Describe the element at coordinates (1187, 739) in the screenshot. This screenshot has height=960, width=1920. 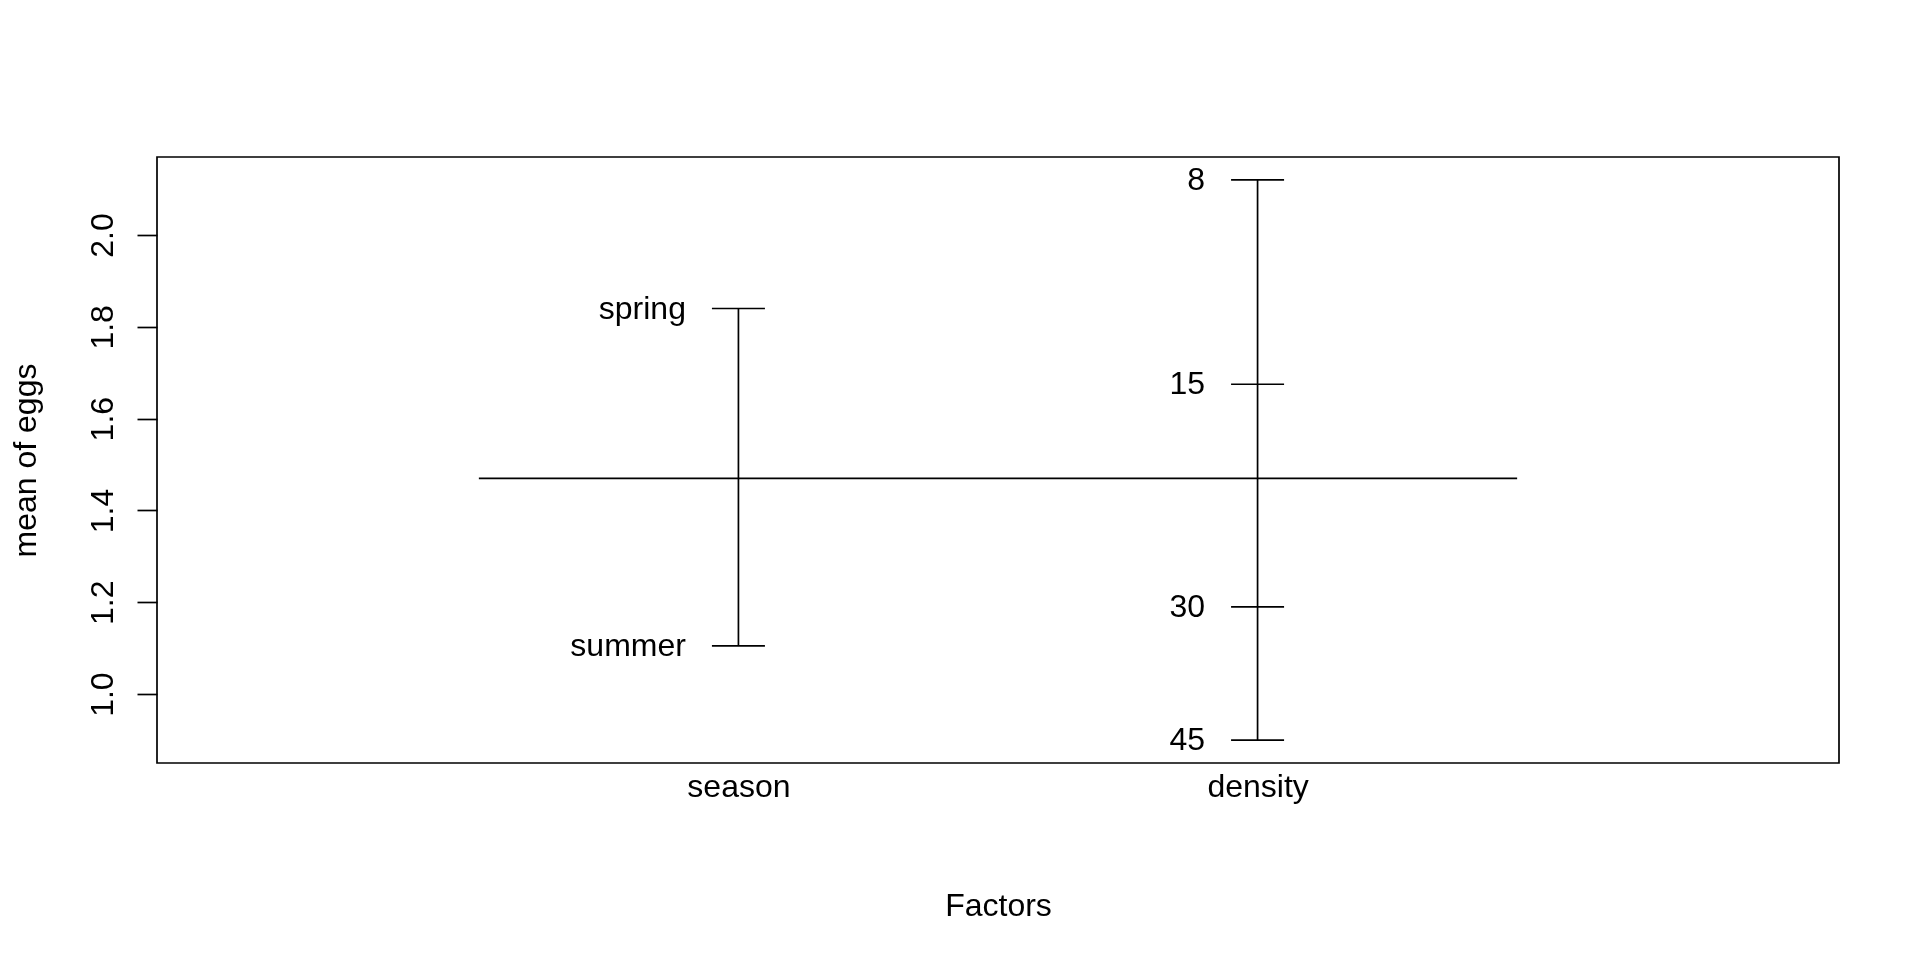
I see `annotation: 45` at that location.